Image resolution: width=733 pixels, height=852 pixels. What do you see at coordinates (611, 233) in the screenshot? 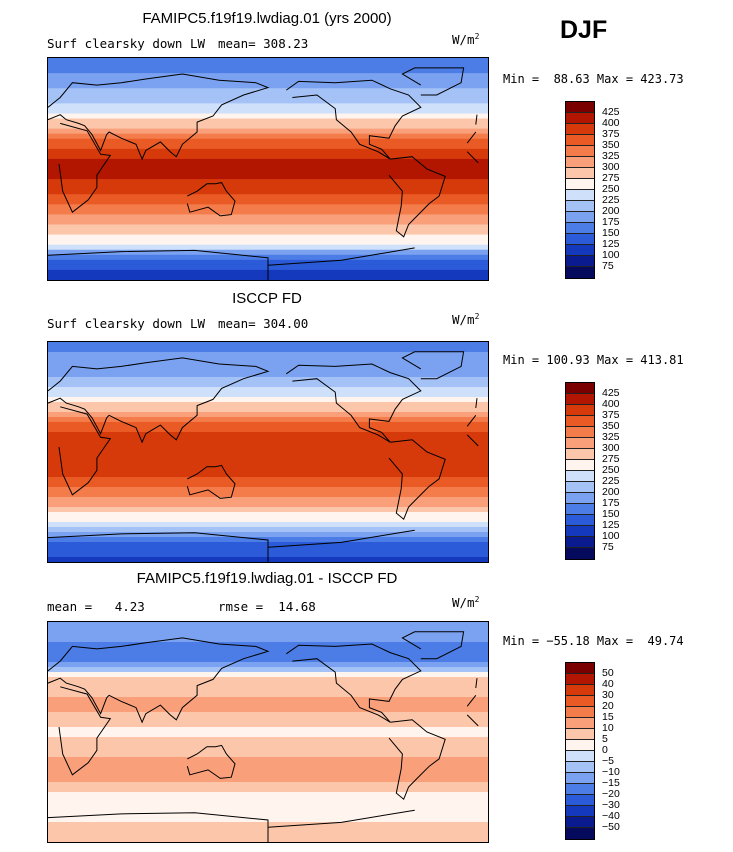
I see `colorbar-tick-label: 150` at bounding box center [611, 233].